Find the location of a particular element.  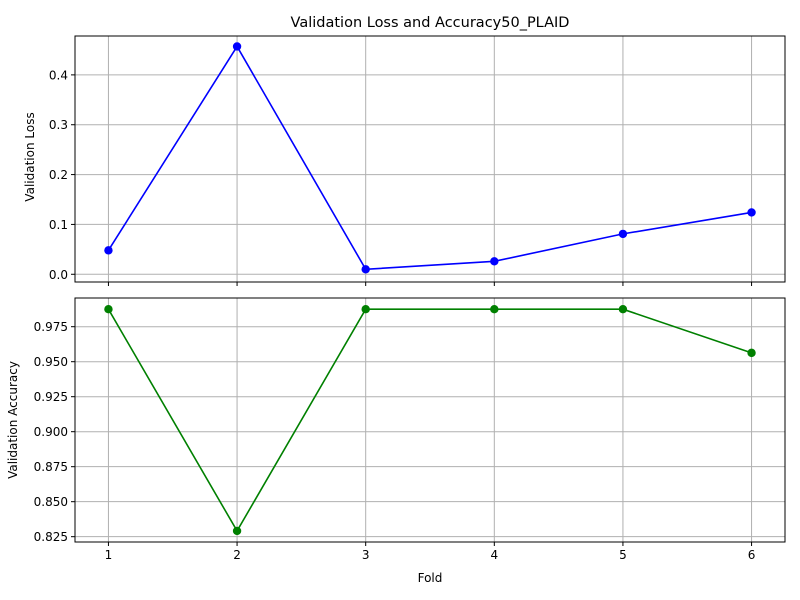

accuracy-x-tick-label: 3 is located at coordinates (366, 555).